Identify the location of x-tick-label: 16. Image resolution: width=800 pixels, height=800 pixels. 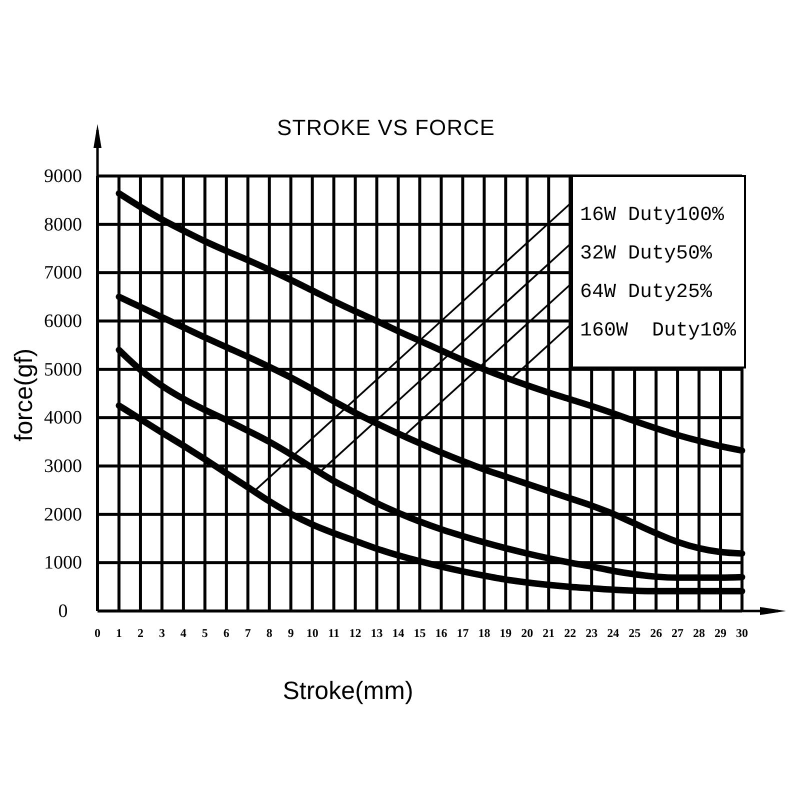
(441, 633).